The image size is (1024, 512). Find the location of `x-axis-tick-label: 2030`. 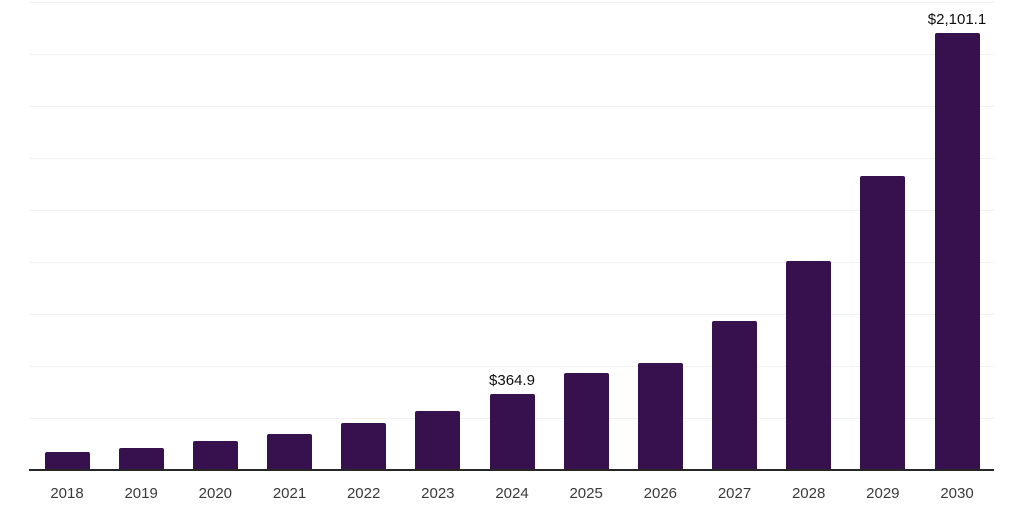

x-axis-tick-label: 2030 is located at coordinates (957, 493).